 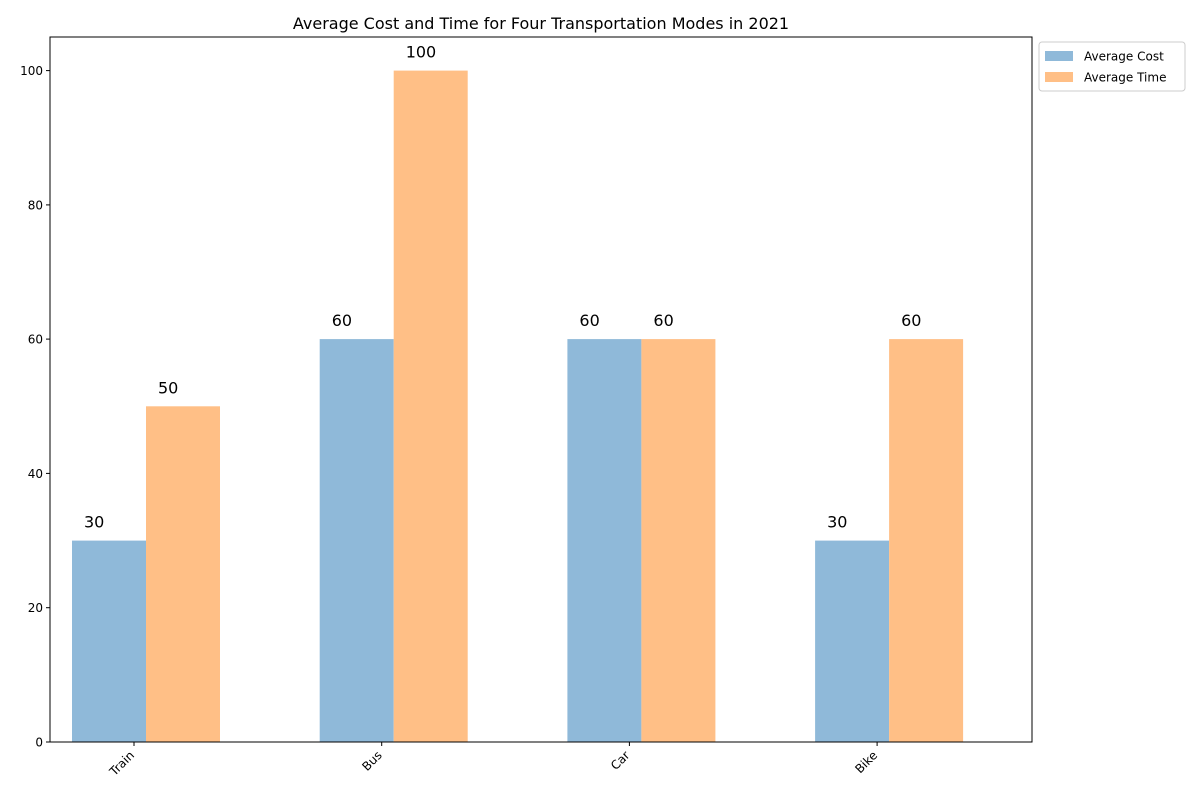 What do you see at coordinates (589, 320) in the screenshot?
I see `data-label-car-average-cost: 60` at bounding box center [589, 320].